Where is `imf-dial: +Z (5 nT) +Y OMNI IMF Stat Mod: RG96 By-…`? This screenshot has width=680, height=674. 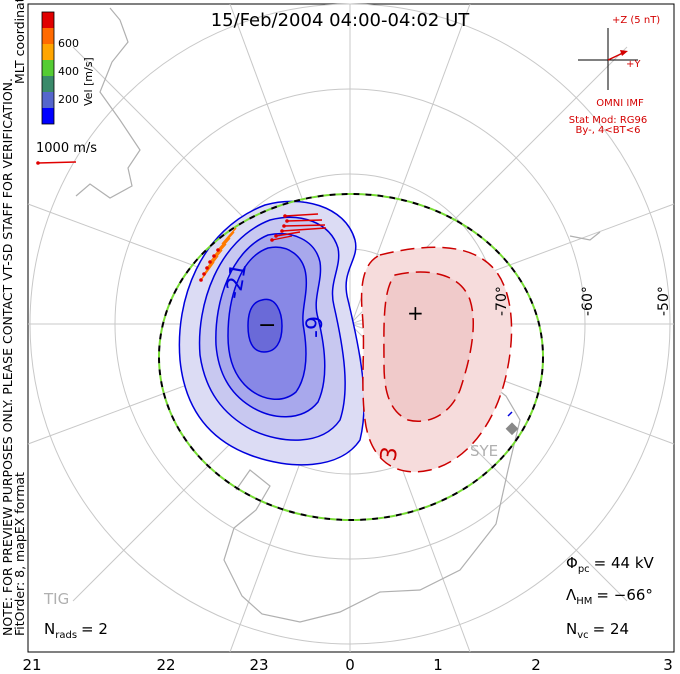 imf-dial: +Z (5 nT) +Y OMNI IMF Stat Mod: RG96 By-… is located at coordinates (615, 75).